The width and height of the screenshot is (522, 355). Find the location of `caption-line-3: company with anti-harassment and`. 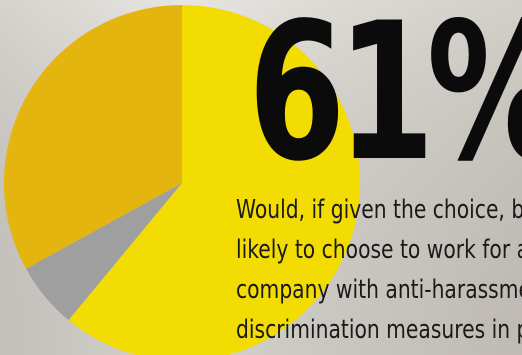

caption-line-3: company with anti-harassment and is located at coordinates (379, 290).